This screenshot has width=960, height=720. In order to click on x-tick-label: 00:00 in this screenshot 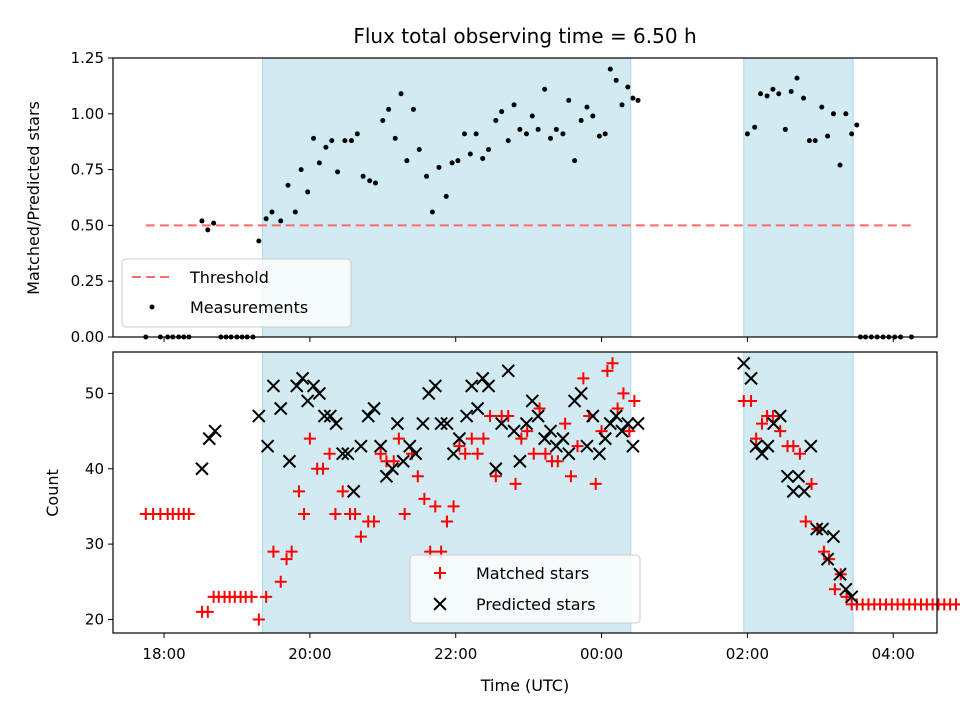, I will do `click(601, 654)`.